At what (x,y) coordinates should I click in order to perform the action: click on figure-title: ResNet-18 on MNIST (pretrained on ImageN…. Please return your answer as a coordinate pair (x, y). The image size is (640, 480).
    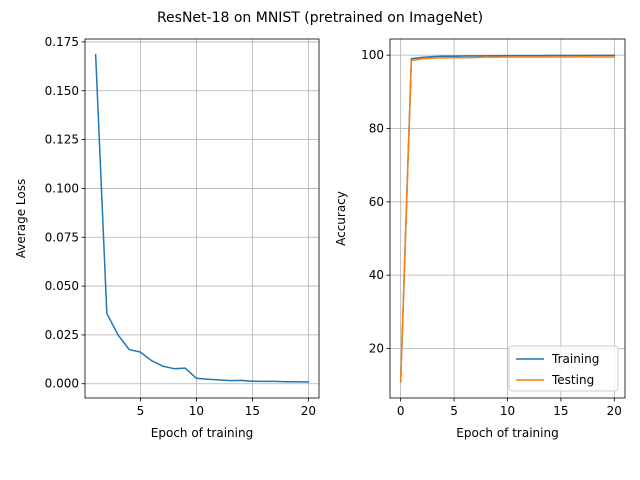
    Looking at the image, I should click on (320, 18).